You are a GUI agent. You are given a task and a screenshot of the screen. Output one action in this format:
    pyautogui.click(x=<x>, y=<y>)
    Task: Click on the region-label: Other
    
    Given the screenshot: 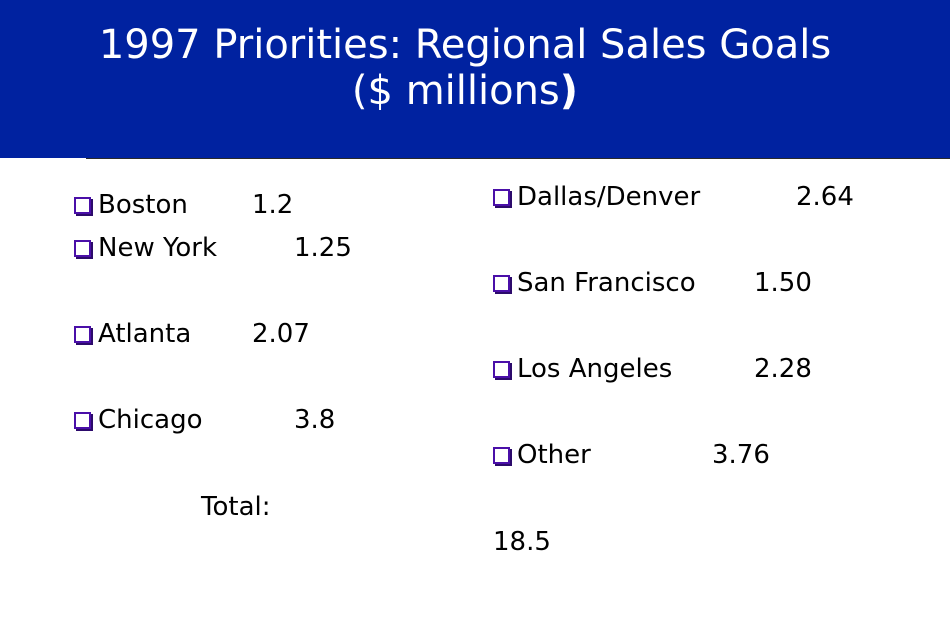 What is the action you would take?
    pyautogui.click(x=554, y=455)
    